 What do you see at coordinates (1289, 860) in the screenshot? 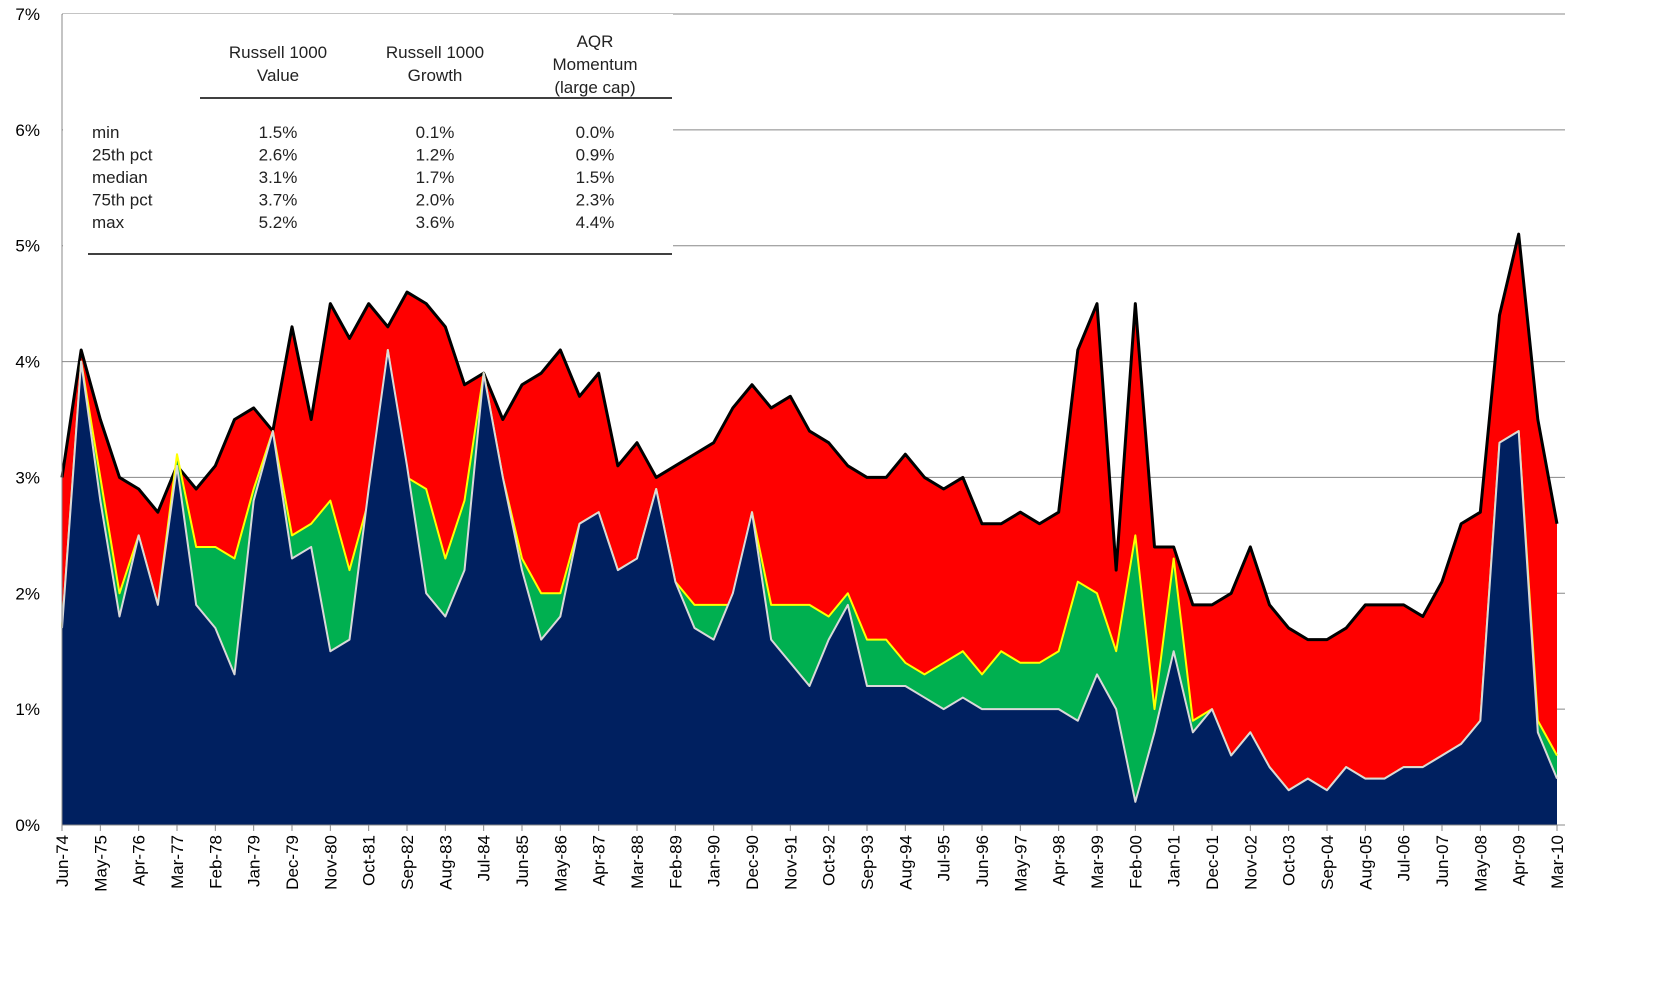
I see `x-tick-label: Oct-03` at bounding box center [1289, 860].